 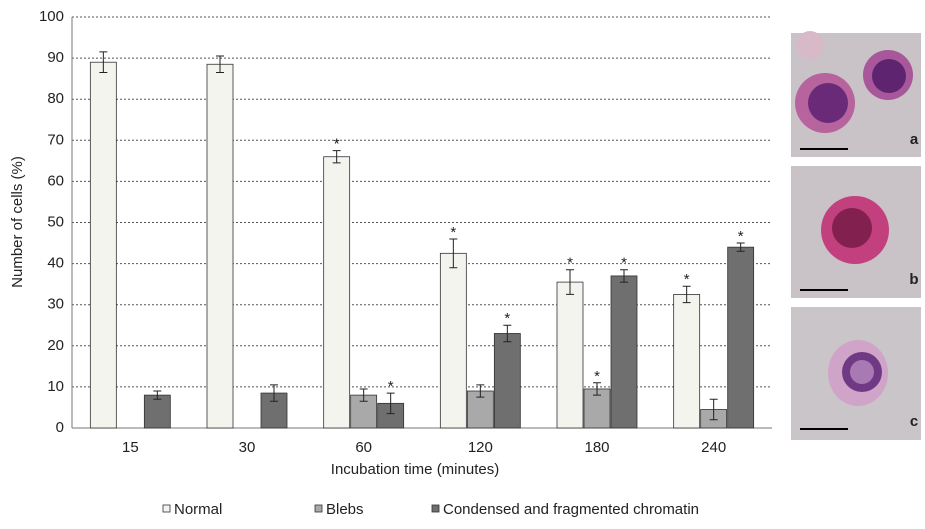 What do you see at coordinates (51, 16) in the screenshot?
I see `y-tick-label: 100` at bounding box center [51, 16].